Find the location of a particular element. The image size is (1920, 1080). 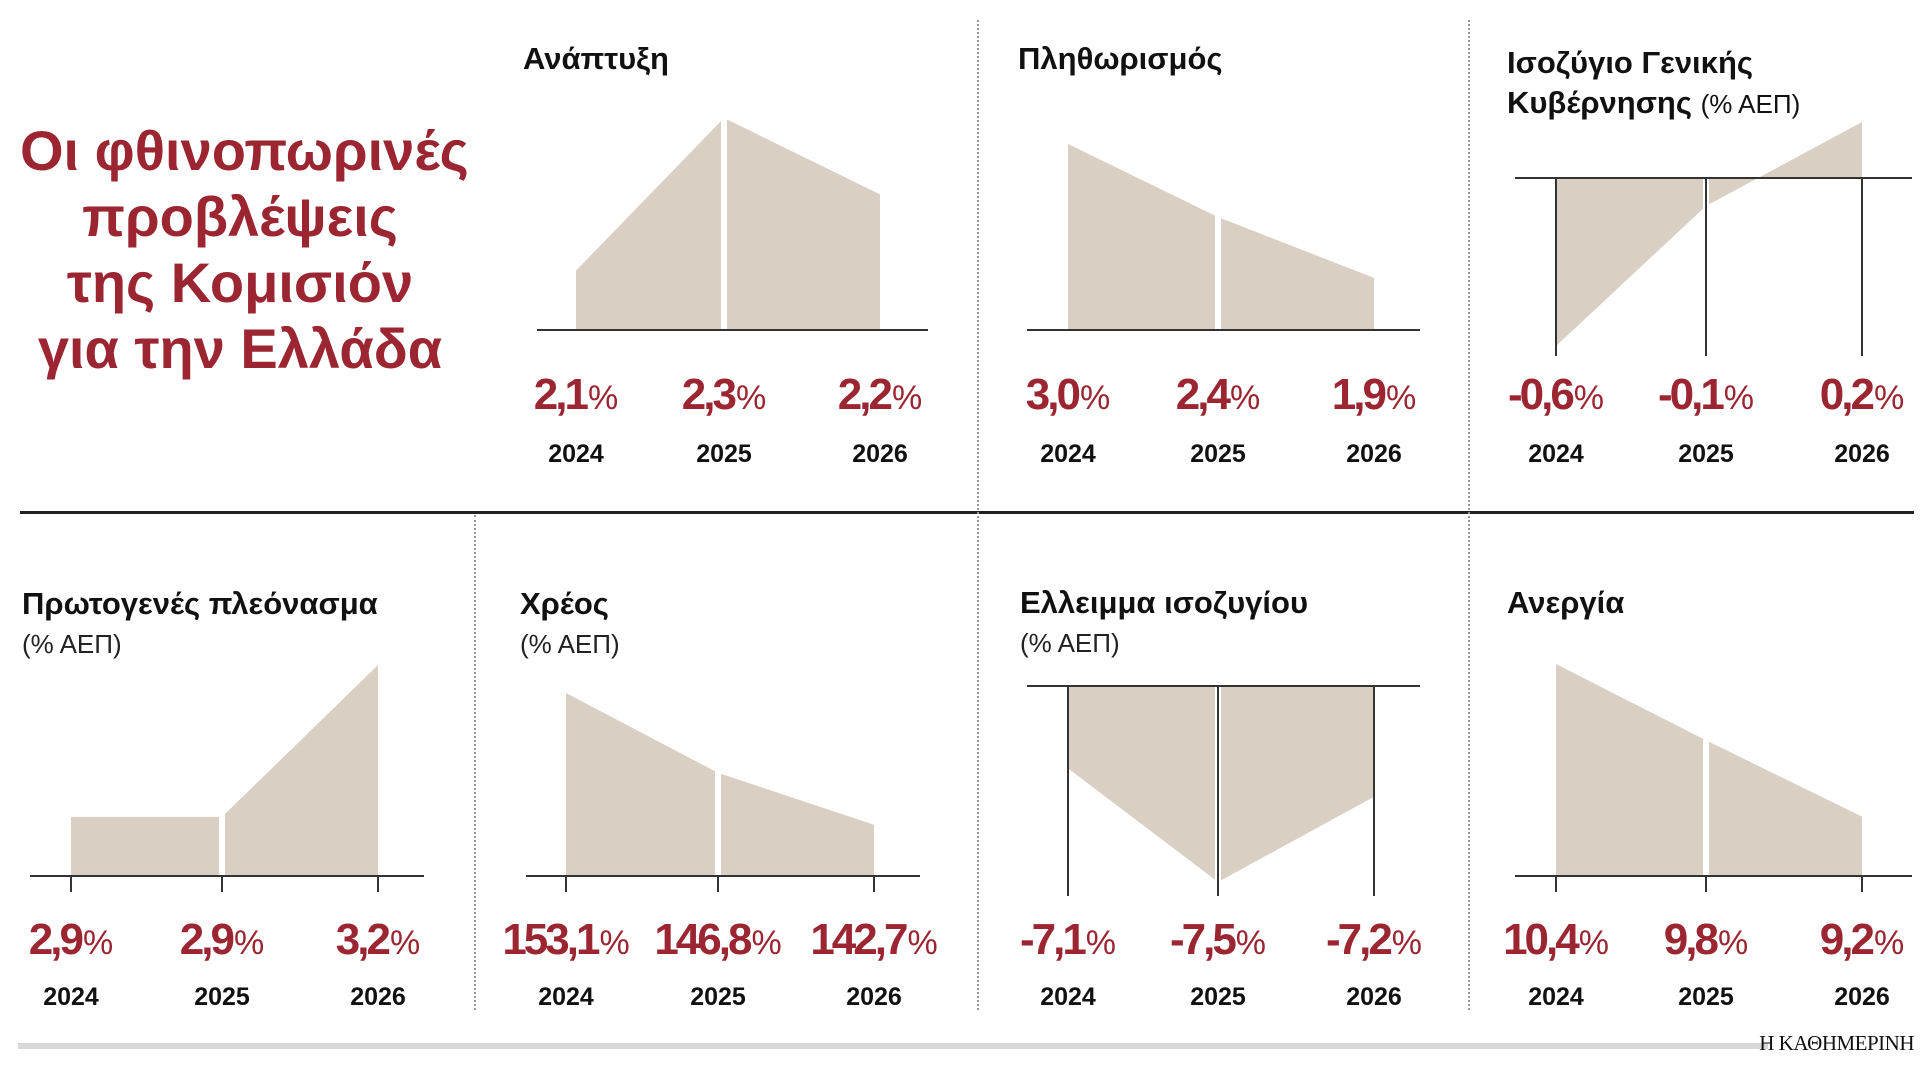

data-label: 153,1% is located at coordinates (565, 940).